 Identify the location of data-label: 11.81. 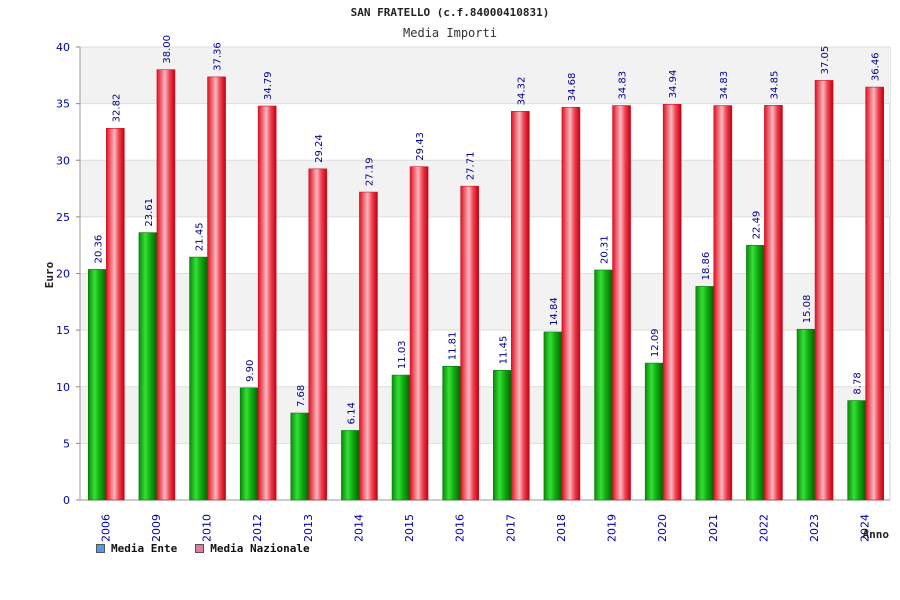
(453, 346).